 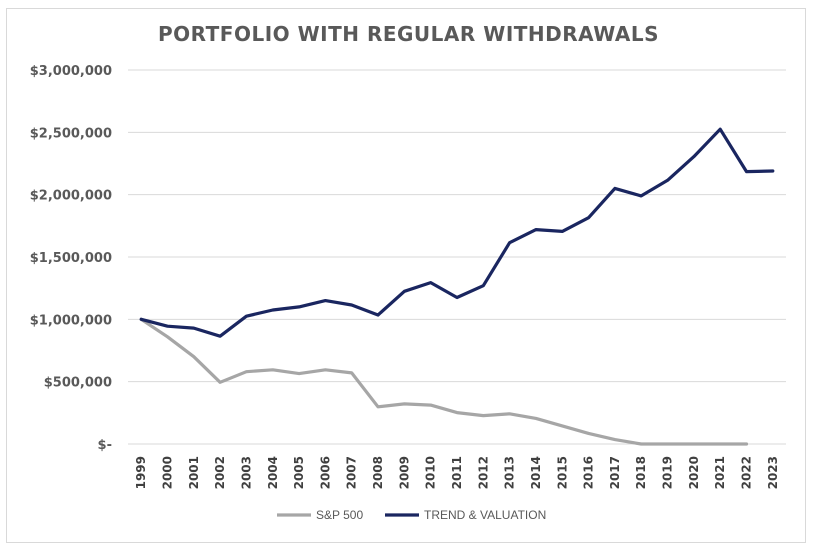 What do you see at coordinates (71, 196) in the screenshot?
I see `y-tick-label: $2,000,000` at bounding box center [71, 196].